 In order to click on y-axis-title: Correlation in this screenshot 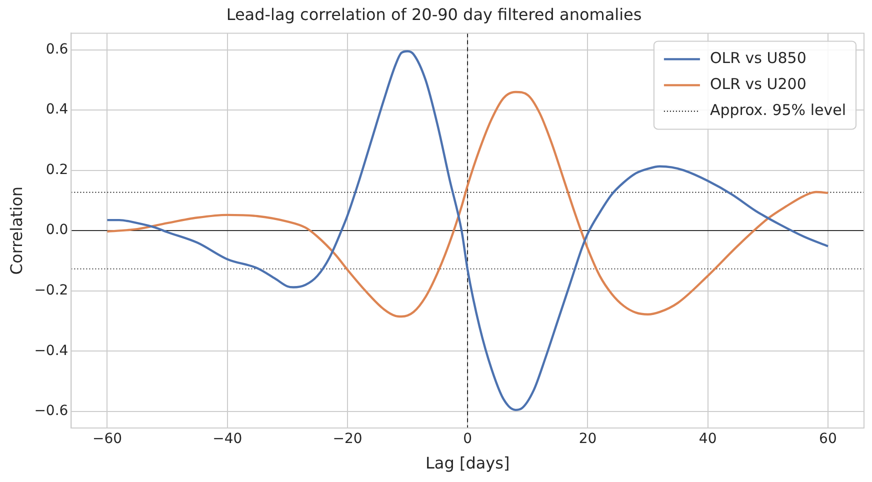, I will do `click(16, 230)`.